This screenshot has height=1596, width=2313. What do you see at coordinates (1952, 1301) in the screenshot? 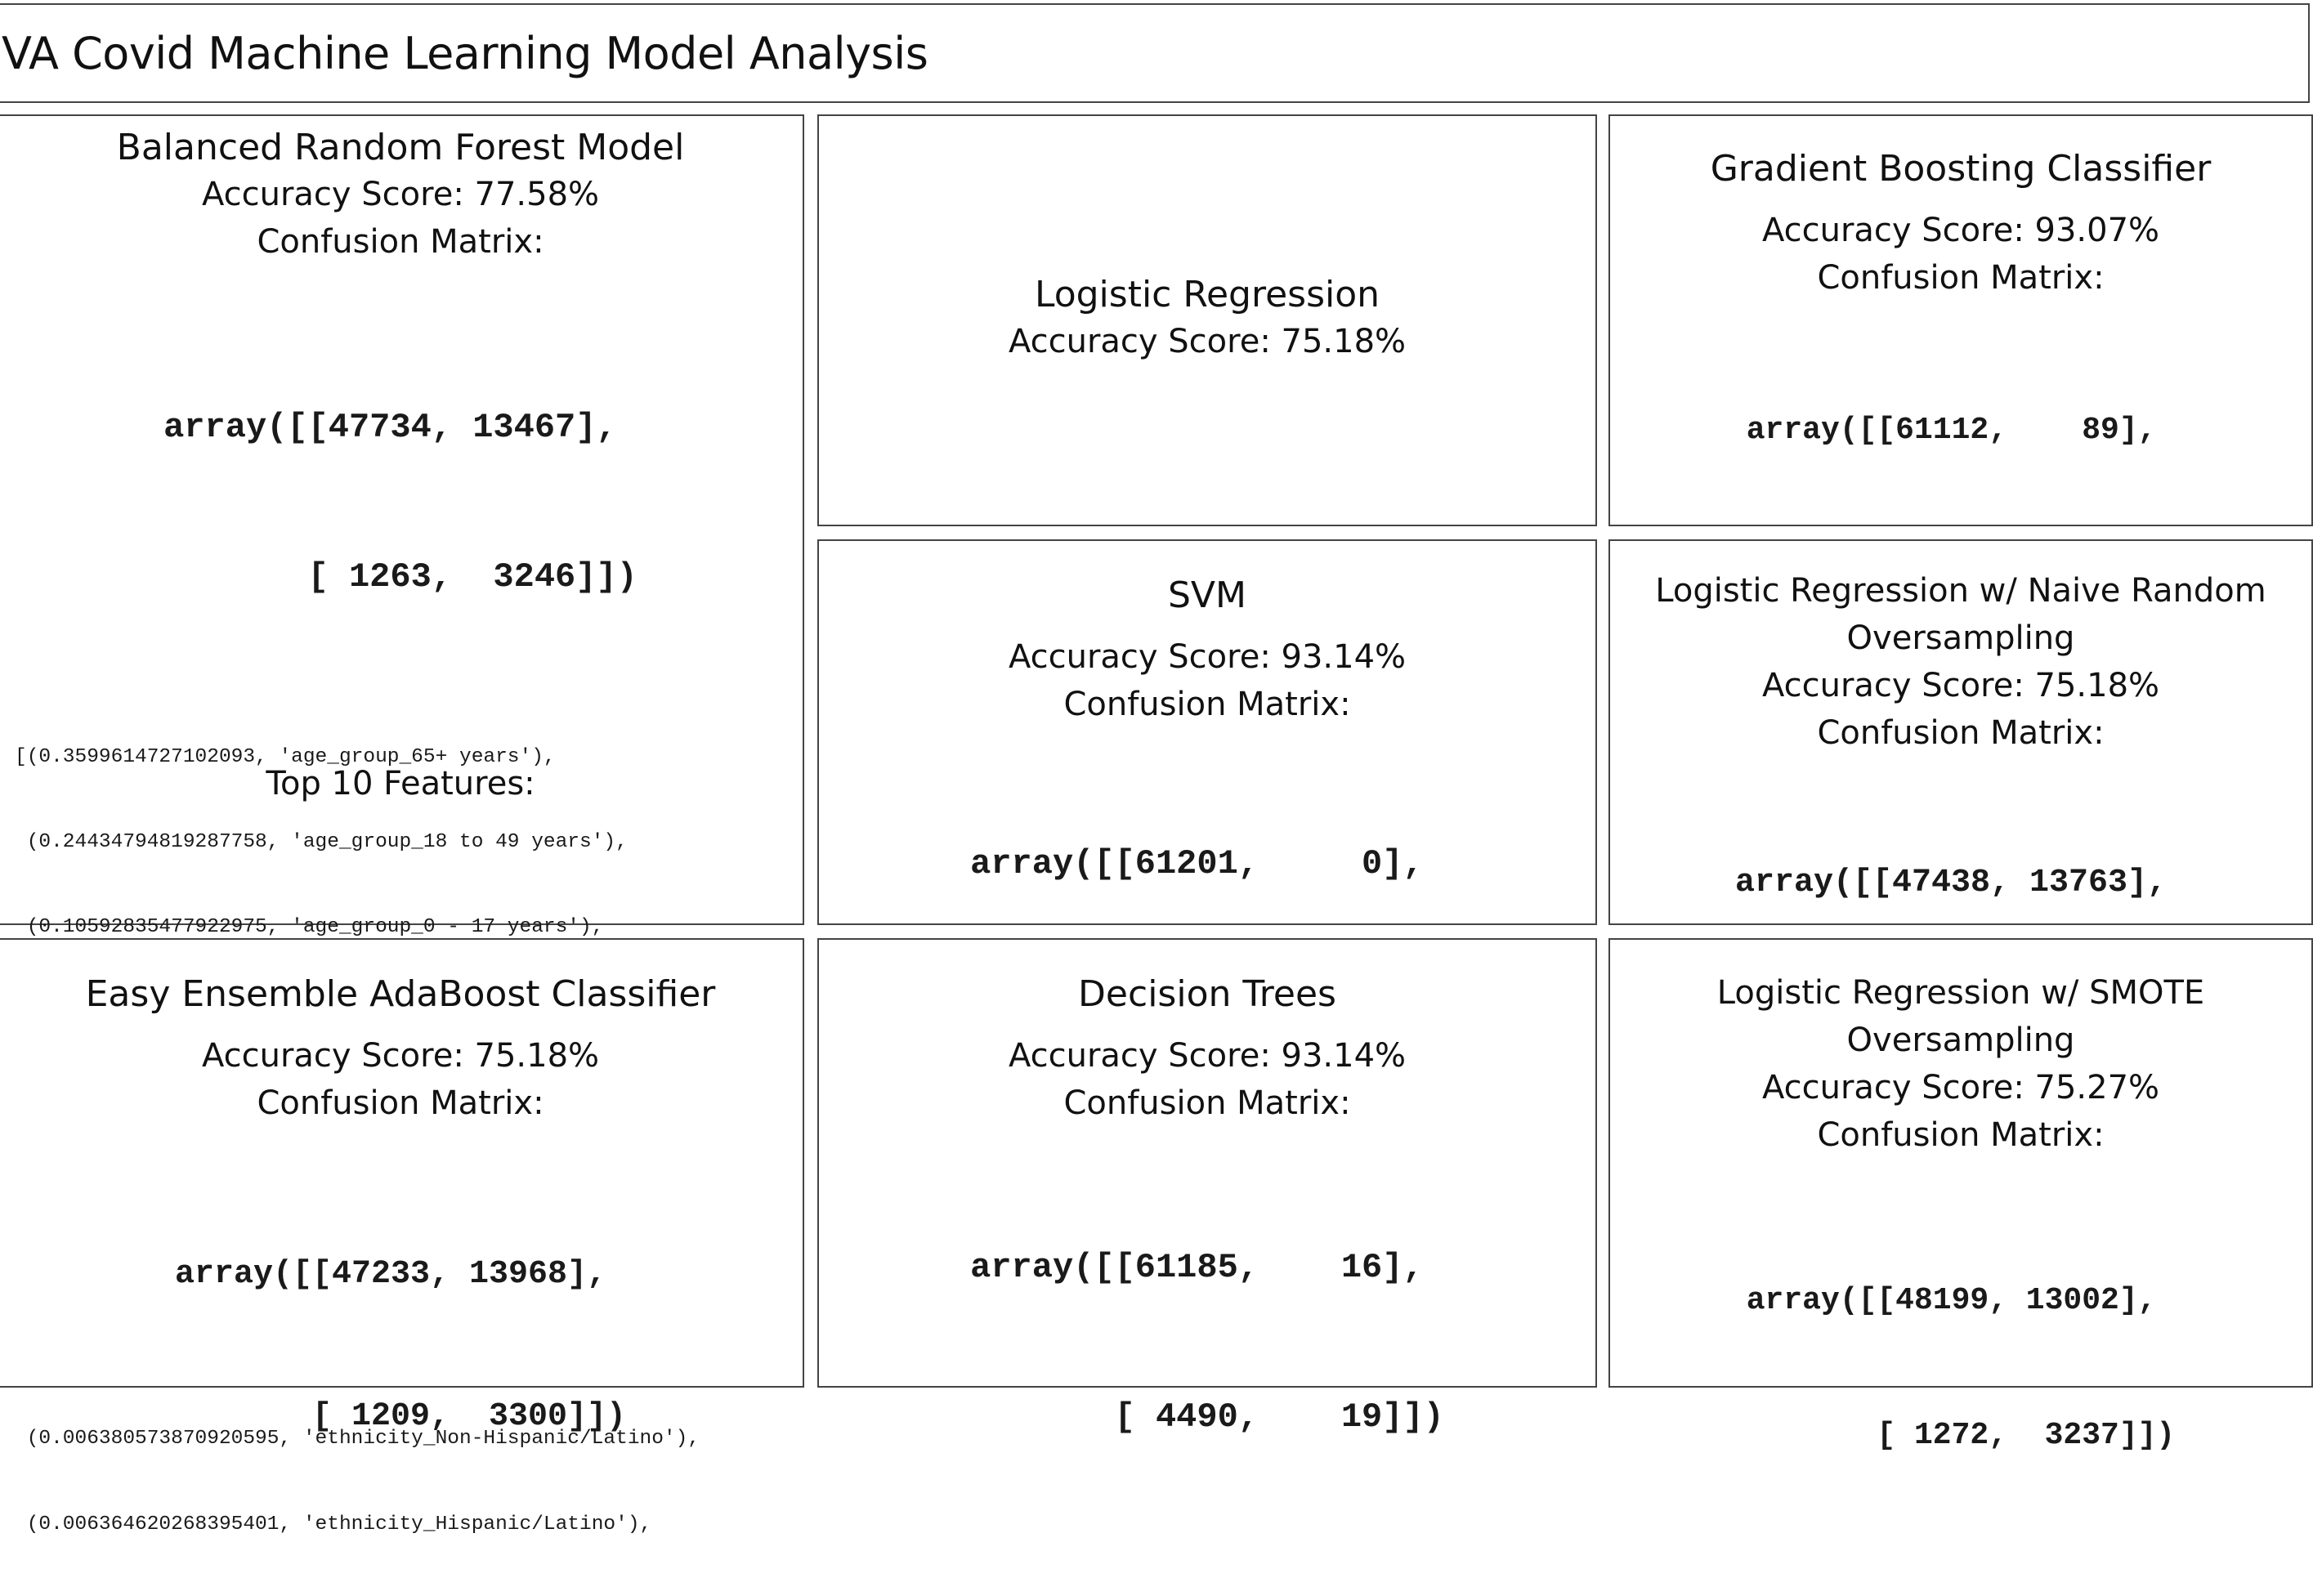
I see `matrix-row: array([[48199, 13002],` at bounding box center [1952, 1301].